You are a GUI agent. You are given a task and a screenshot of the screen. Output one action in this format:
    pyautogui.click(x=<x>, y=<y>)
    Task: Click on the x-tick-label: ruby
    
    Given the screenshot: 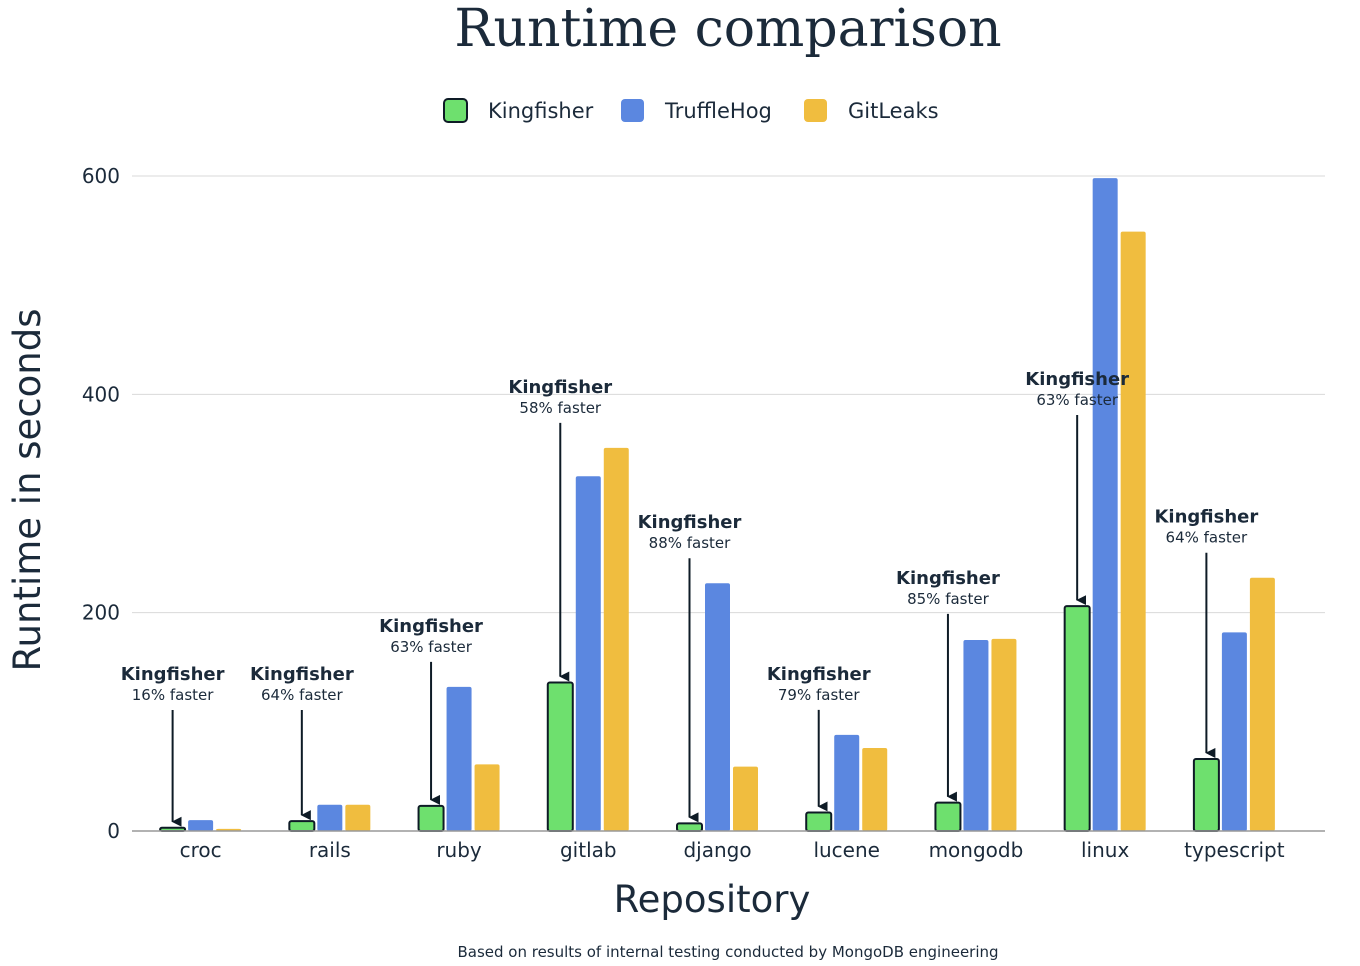 What is the action you would take?
    pyautogui.click(x=459, y=850)
    